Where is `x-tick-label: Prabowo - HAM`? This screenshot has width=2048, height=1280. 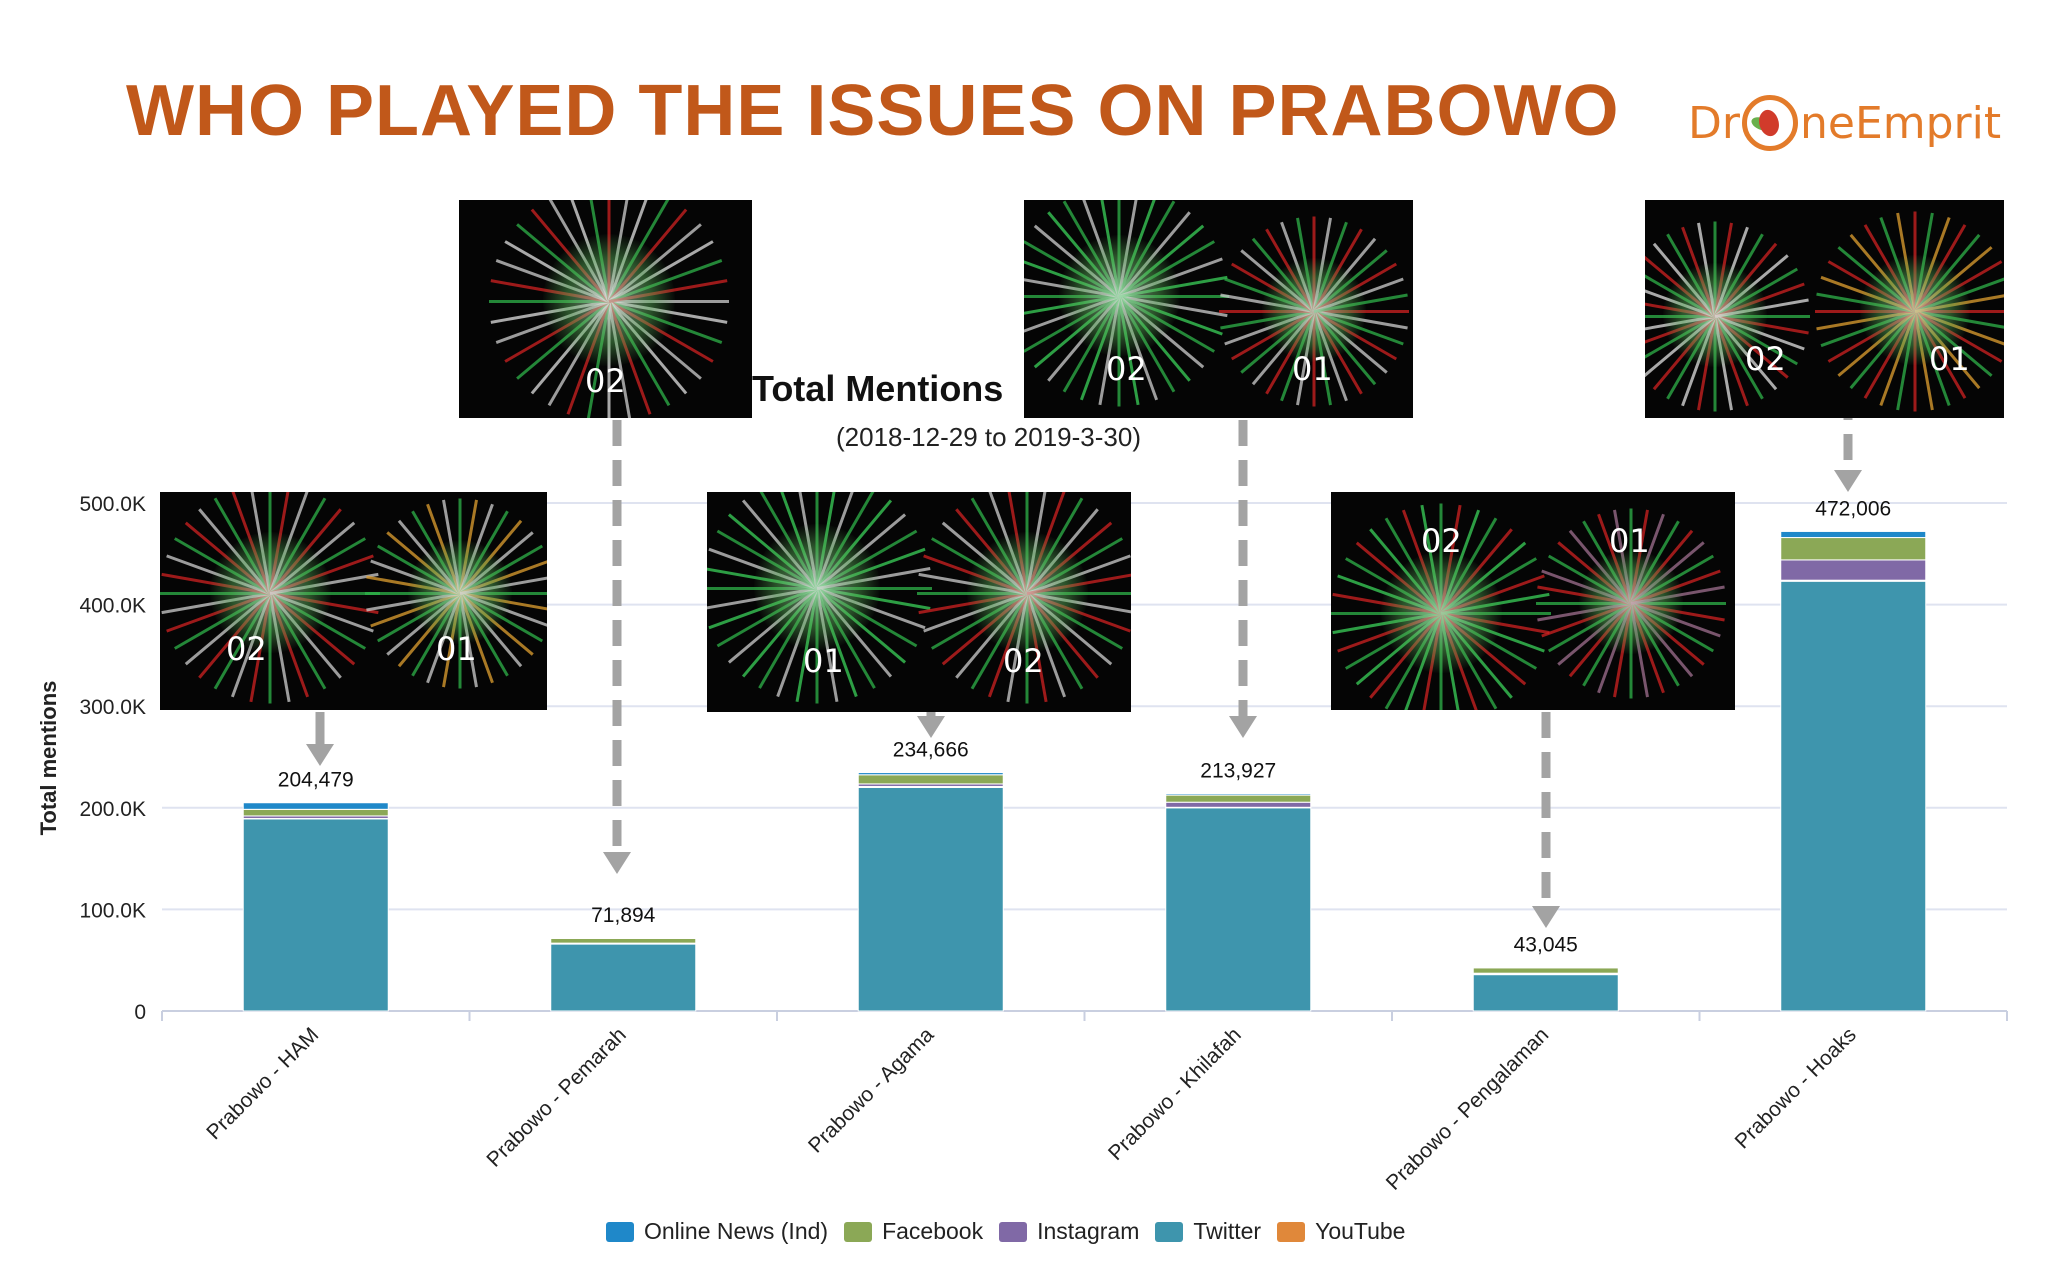
x-tick-label: Prabowo - HAM is located at coordinates (262, 1083).